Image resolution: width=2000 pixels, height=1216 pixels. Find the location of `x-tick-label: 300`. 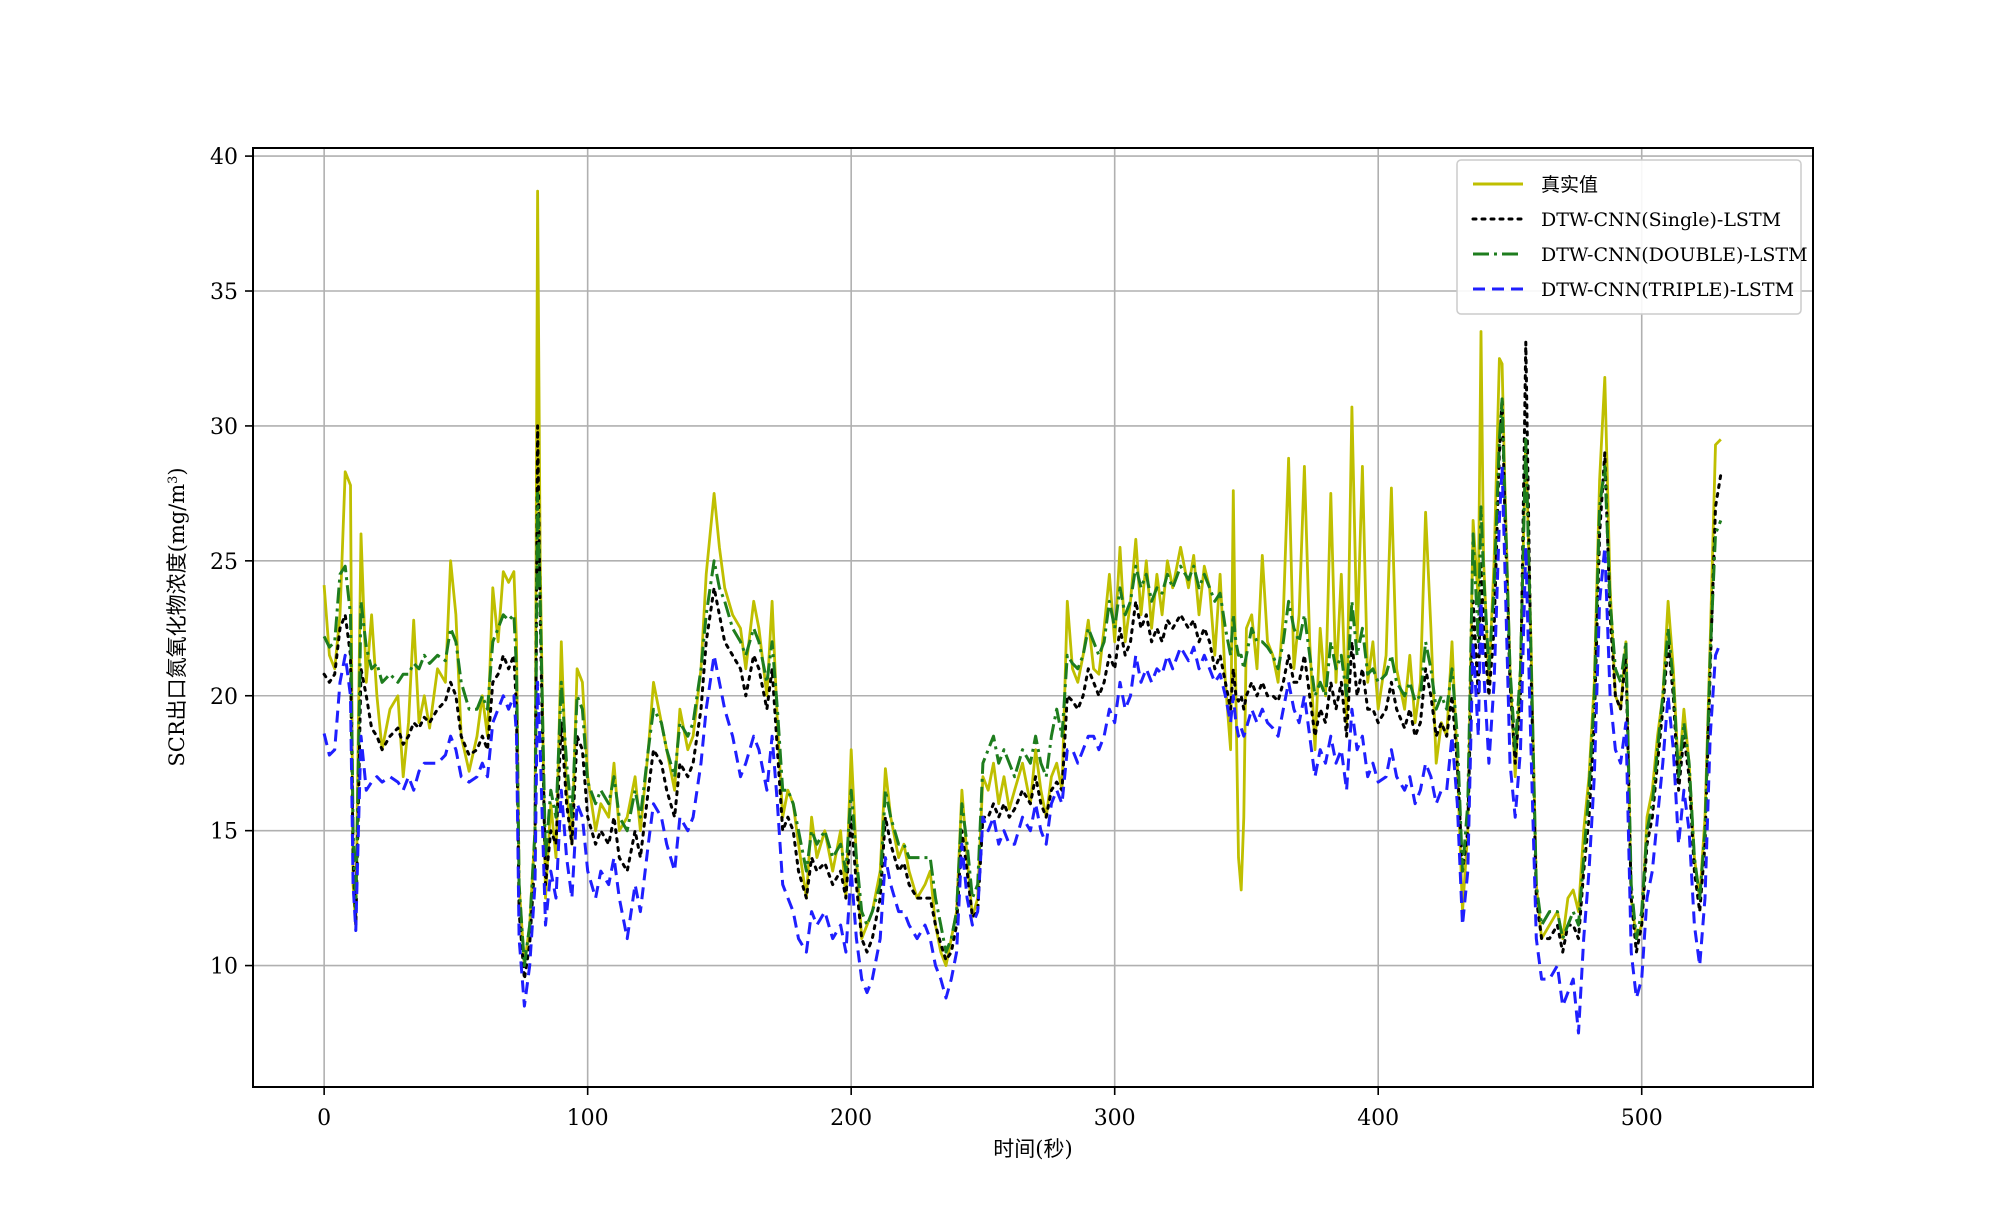

x-tick-label: 300 is located at coordinates (1115, 1118).